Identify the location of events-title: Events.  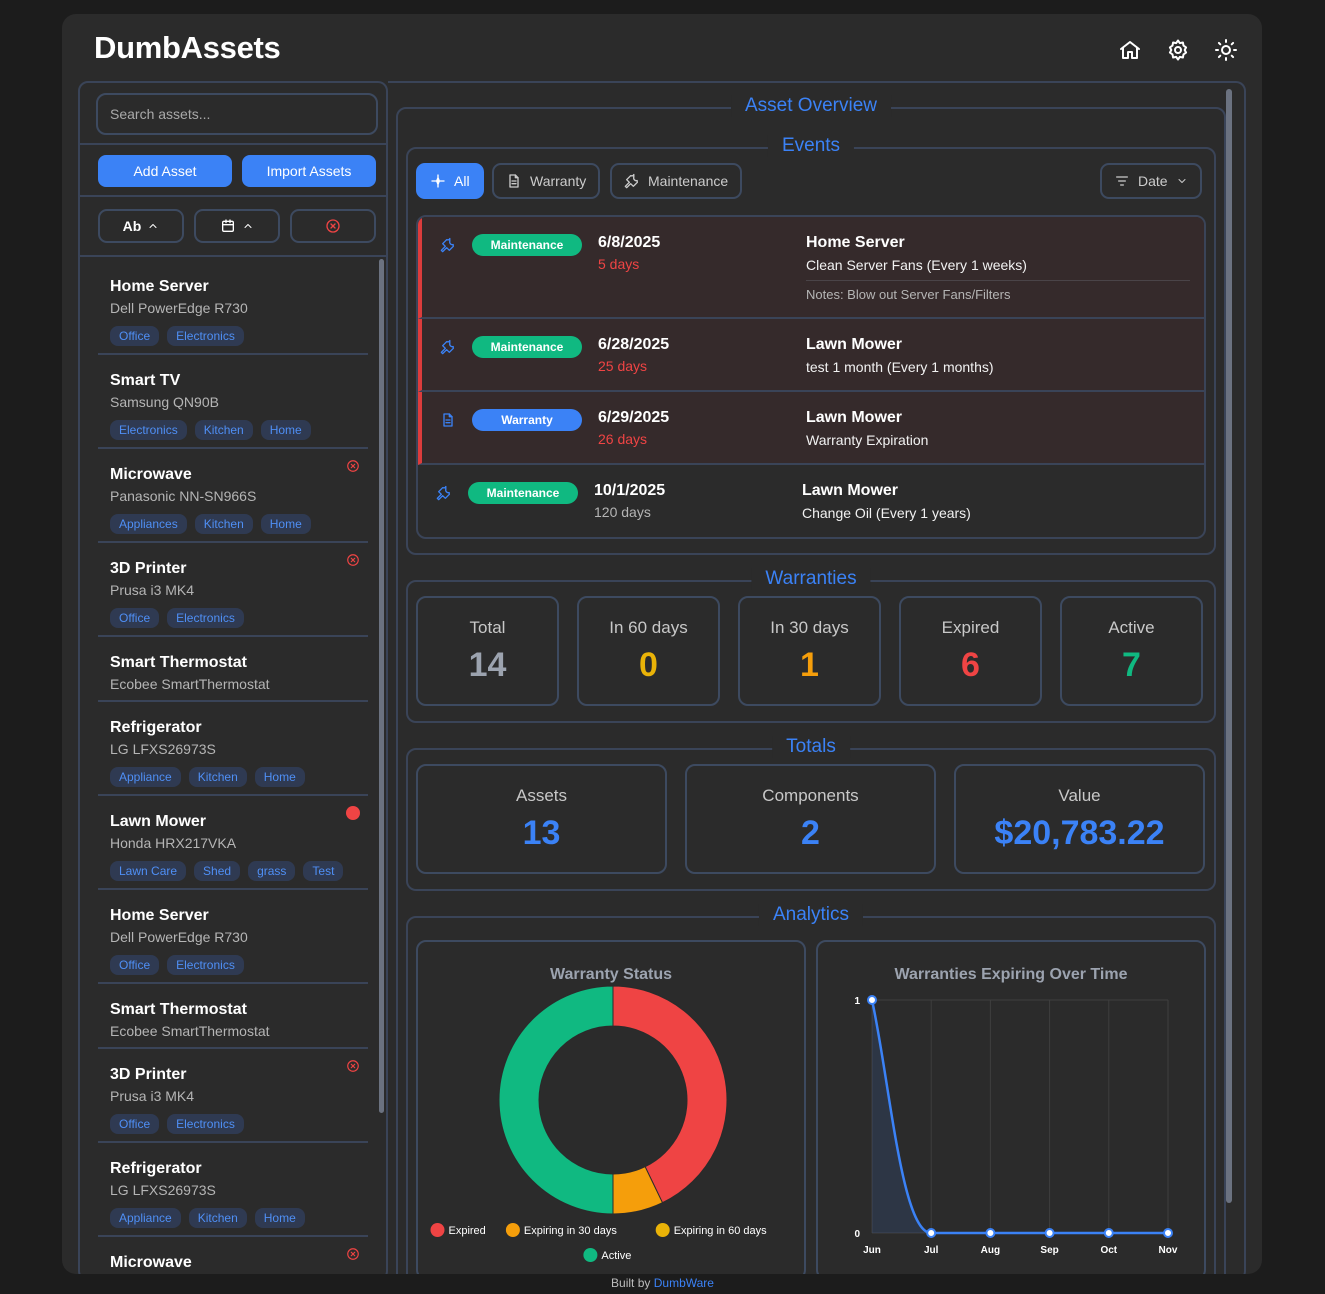
(811, 146).